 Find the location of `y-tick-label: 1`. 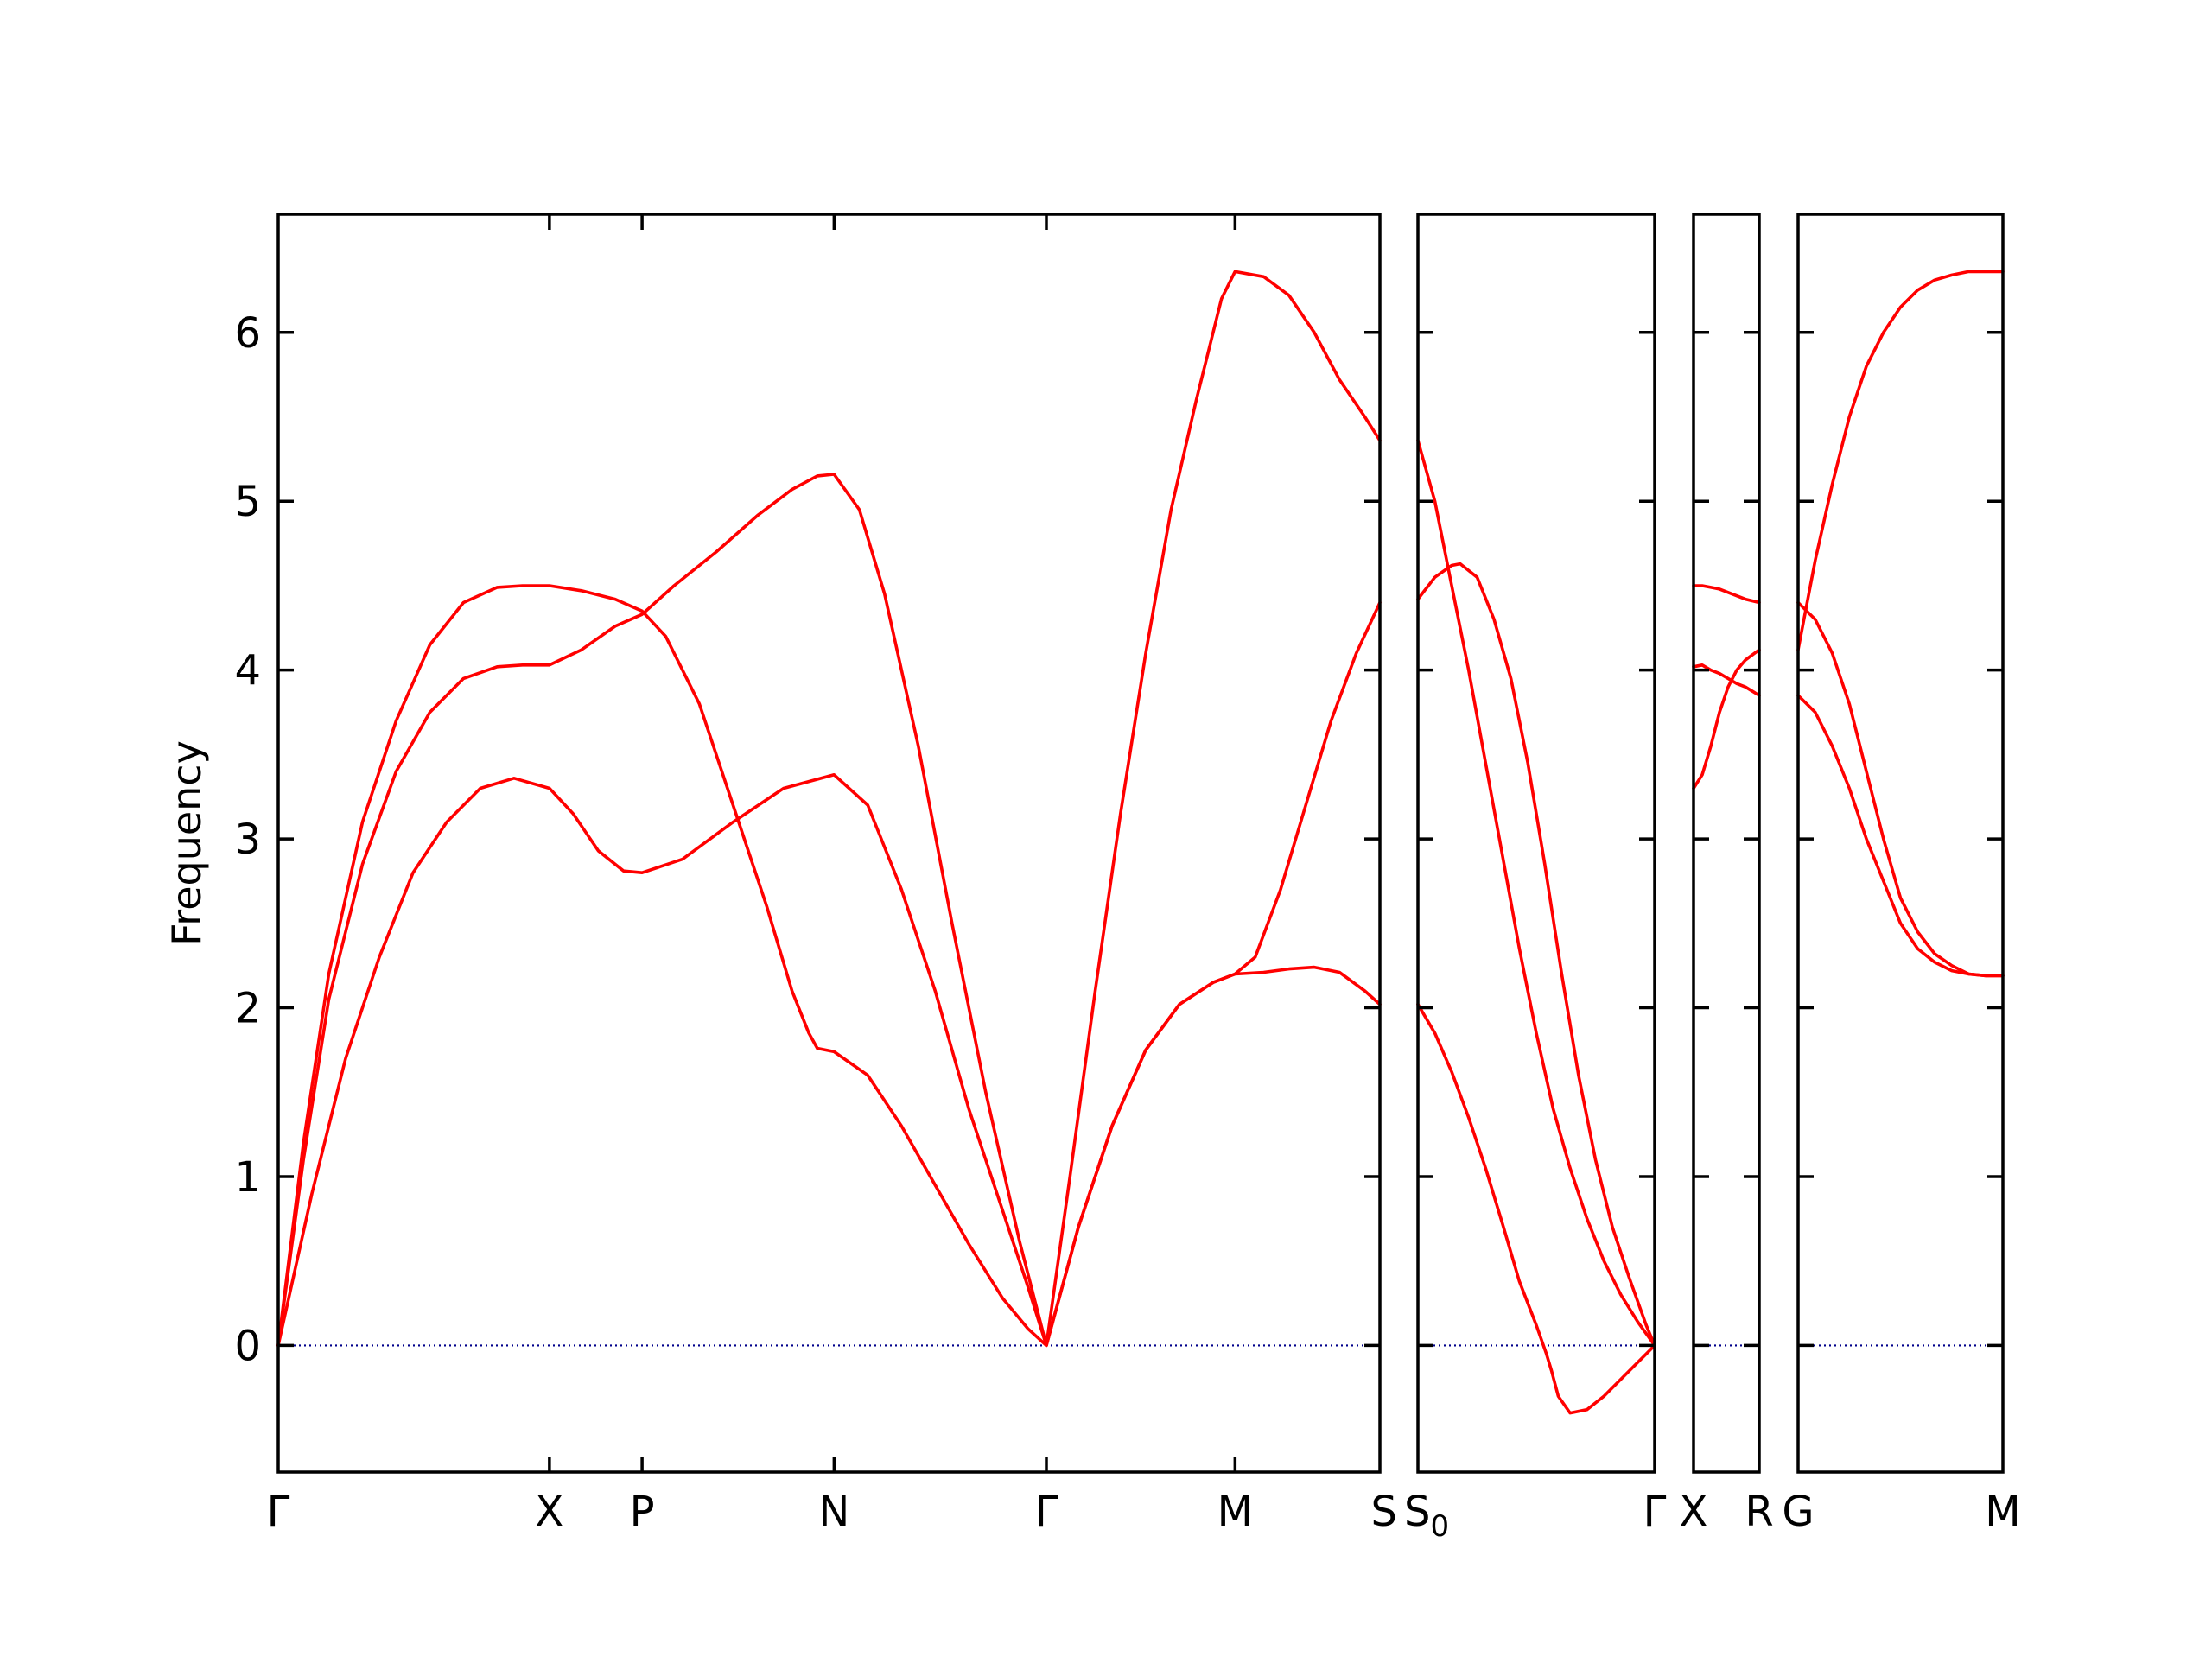

y-tick-label: 1 is located at coordinates (247, 1178).